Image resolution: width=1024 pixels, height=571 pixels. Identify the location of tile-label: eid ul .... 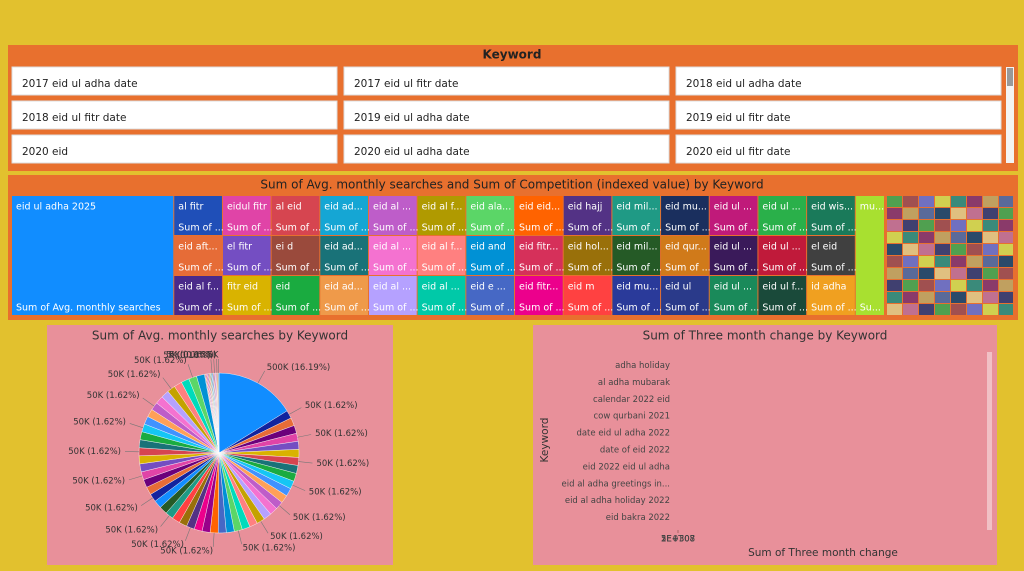
(733, 287).